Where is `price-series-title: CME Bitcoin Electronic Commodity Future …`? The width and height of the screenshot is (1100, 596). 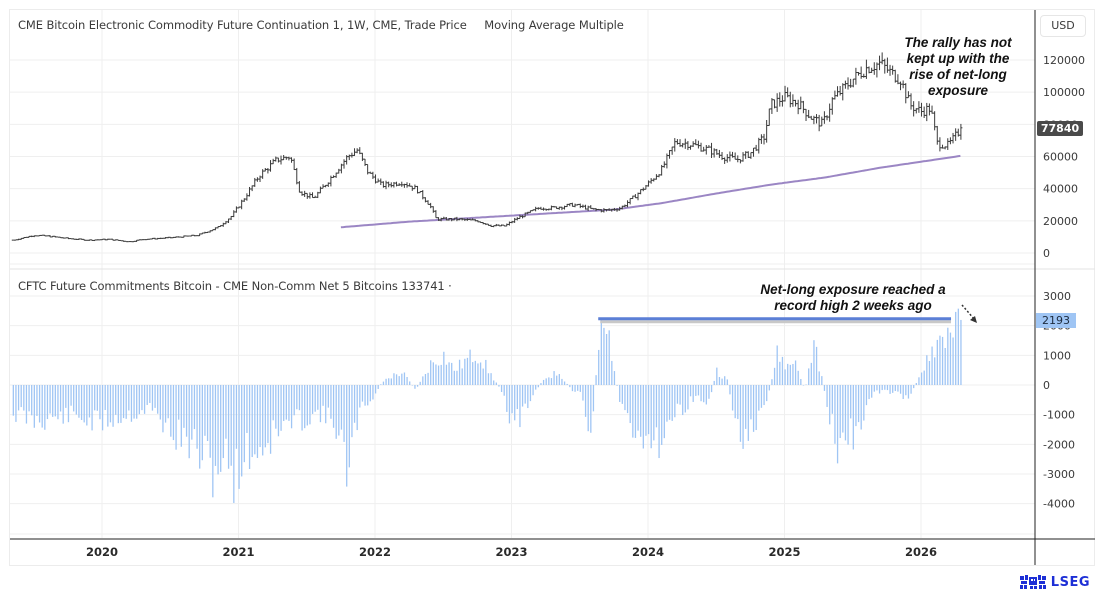
price-series-title: CME Bitcoin Electronic Commodity Future … is located at coordinates (242, 25).